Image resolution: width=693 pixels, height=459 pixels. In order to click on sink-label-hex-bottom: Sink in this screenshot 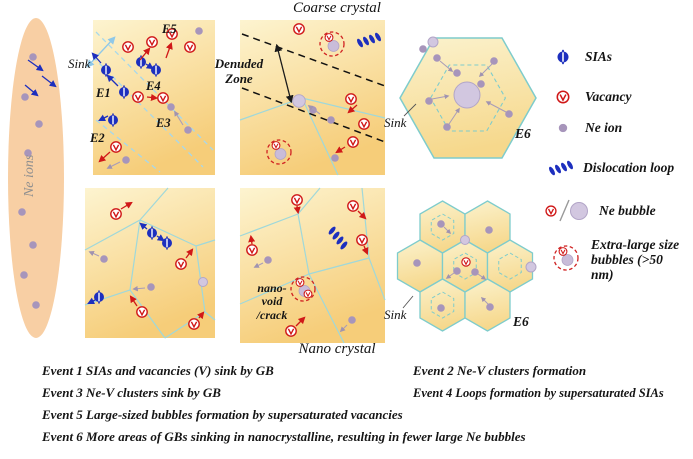, I will do `click(395, 314)`.